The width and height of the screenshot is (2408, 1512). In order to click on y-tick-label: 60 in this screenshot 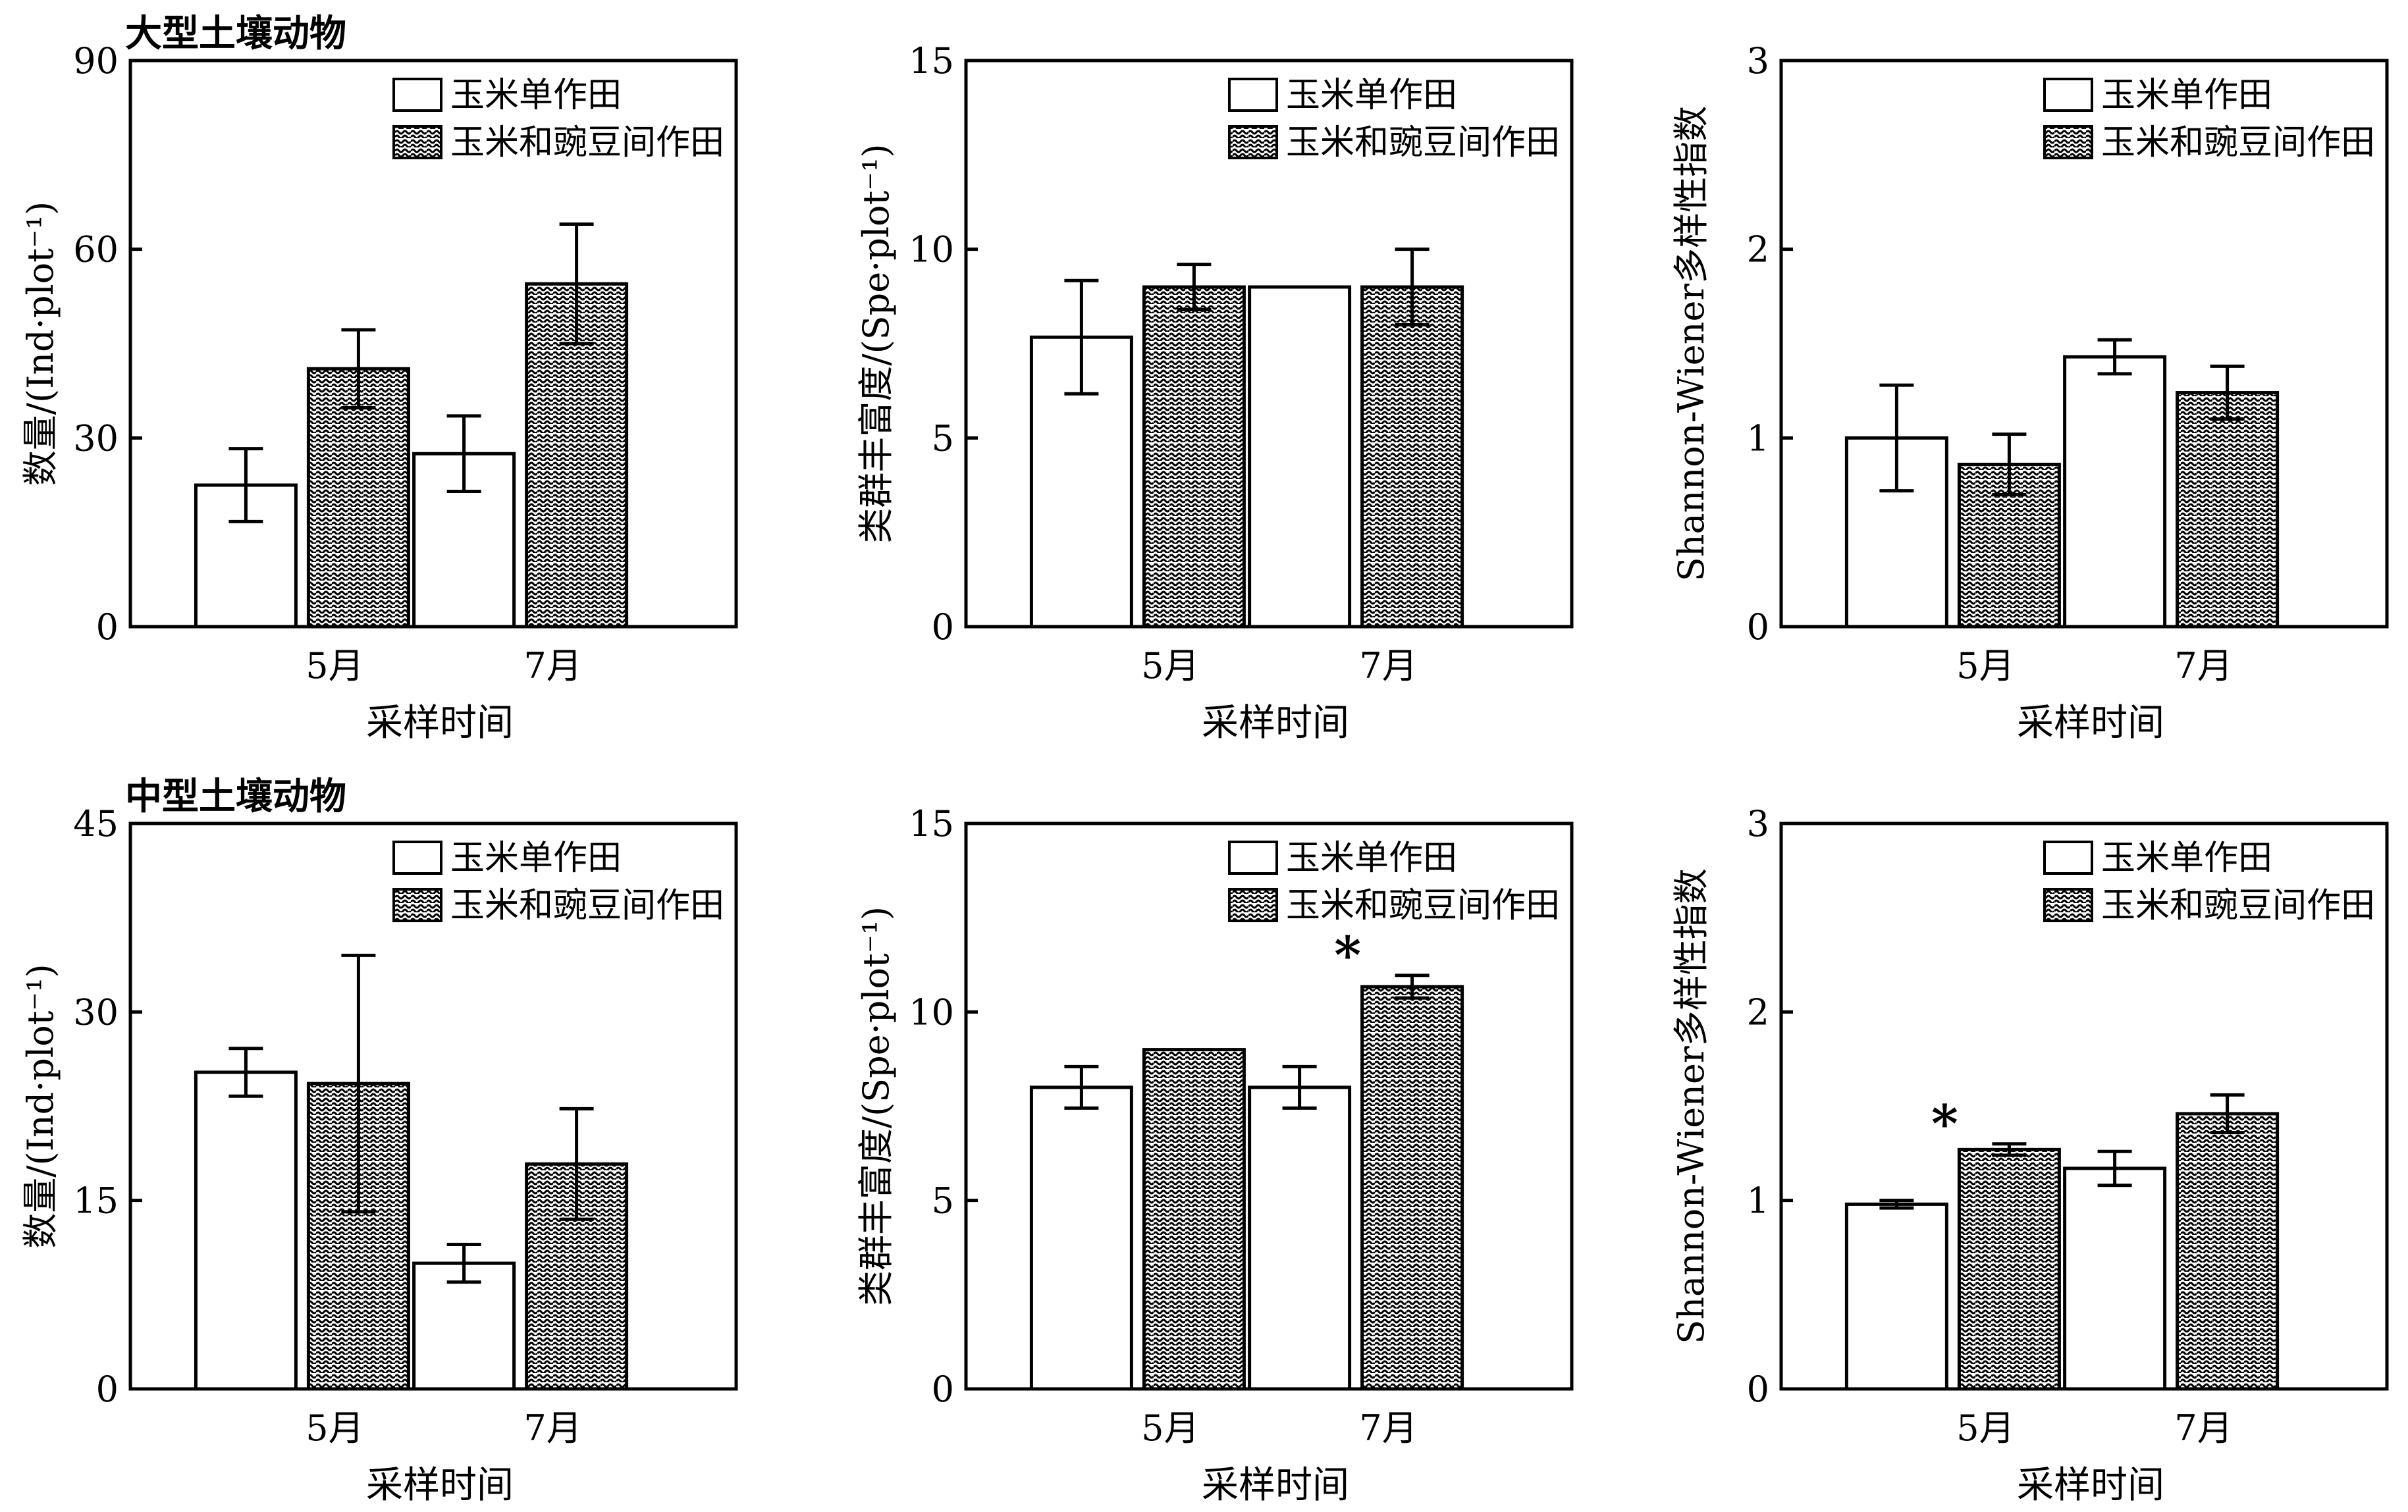, I will do `click(96, 250)`.